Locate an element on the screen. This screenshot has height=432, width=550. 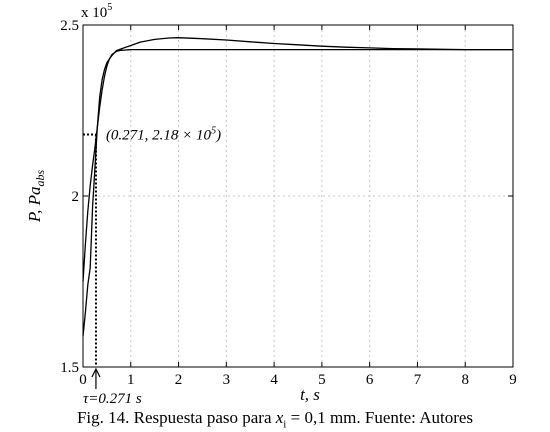
y-tick-label: 2 is located at coordinates (76, 197).